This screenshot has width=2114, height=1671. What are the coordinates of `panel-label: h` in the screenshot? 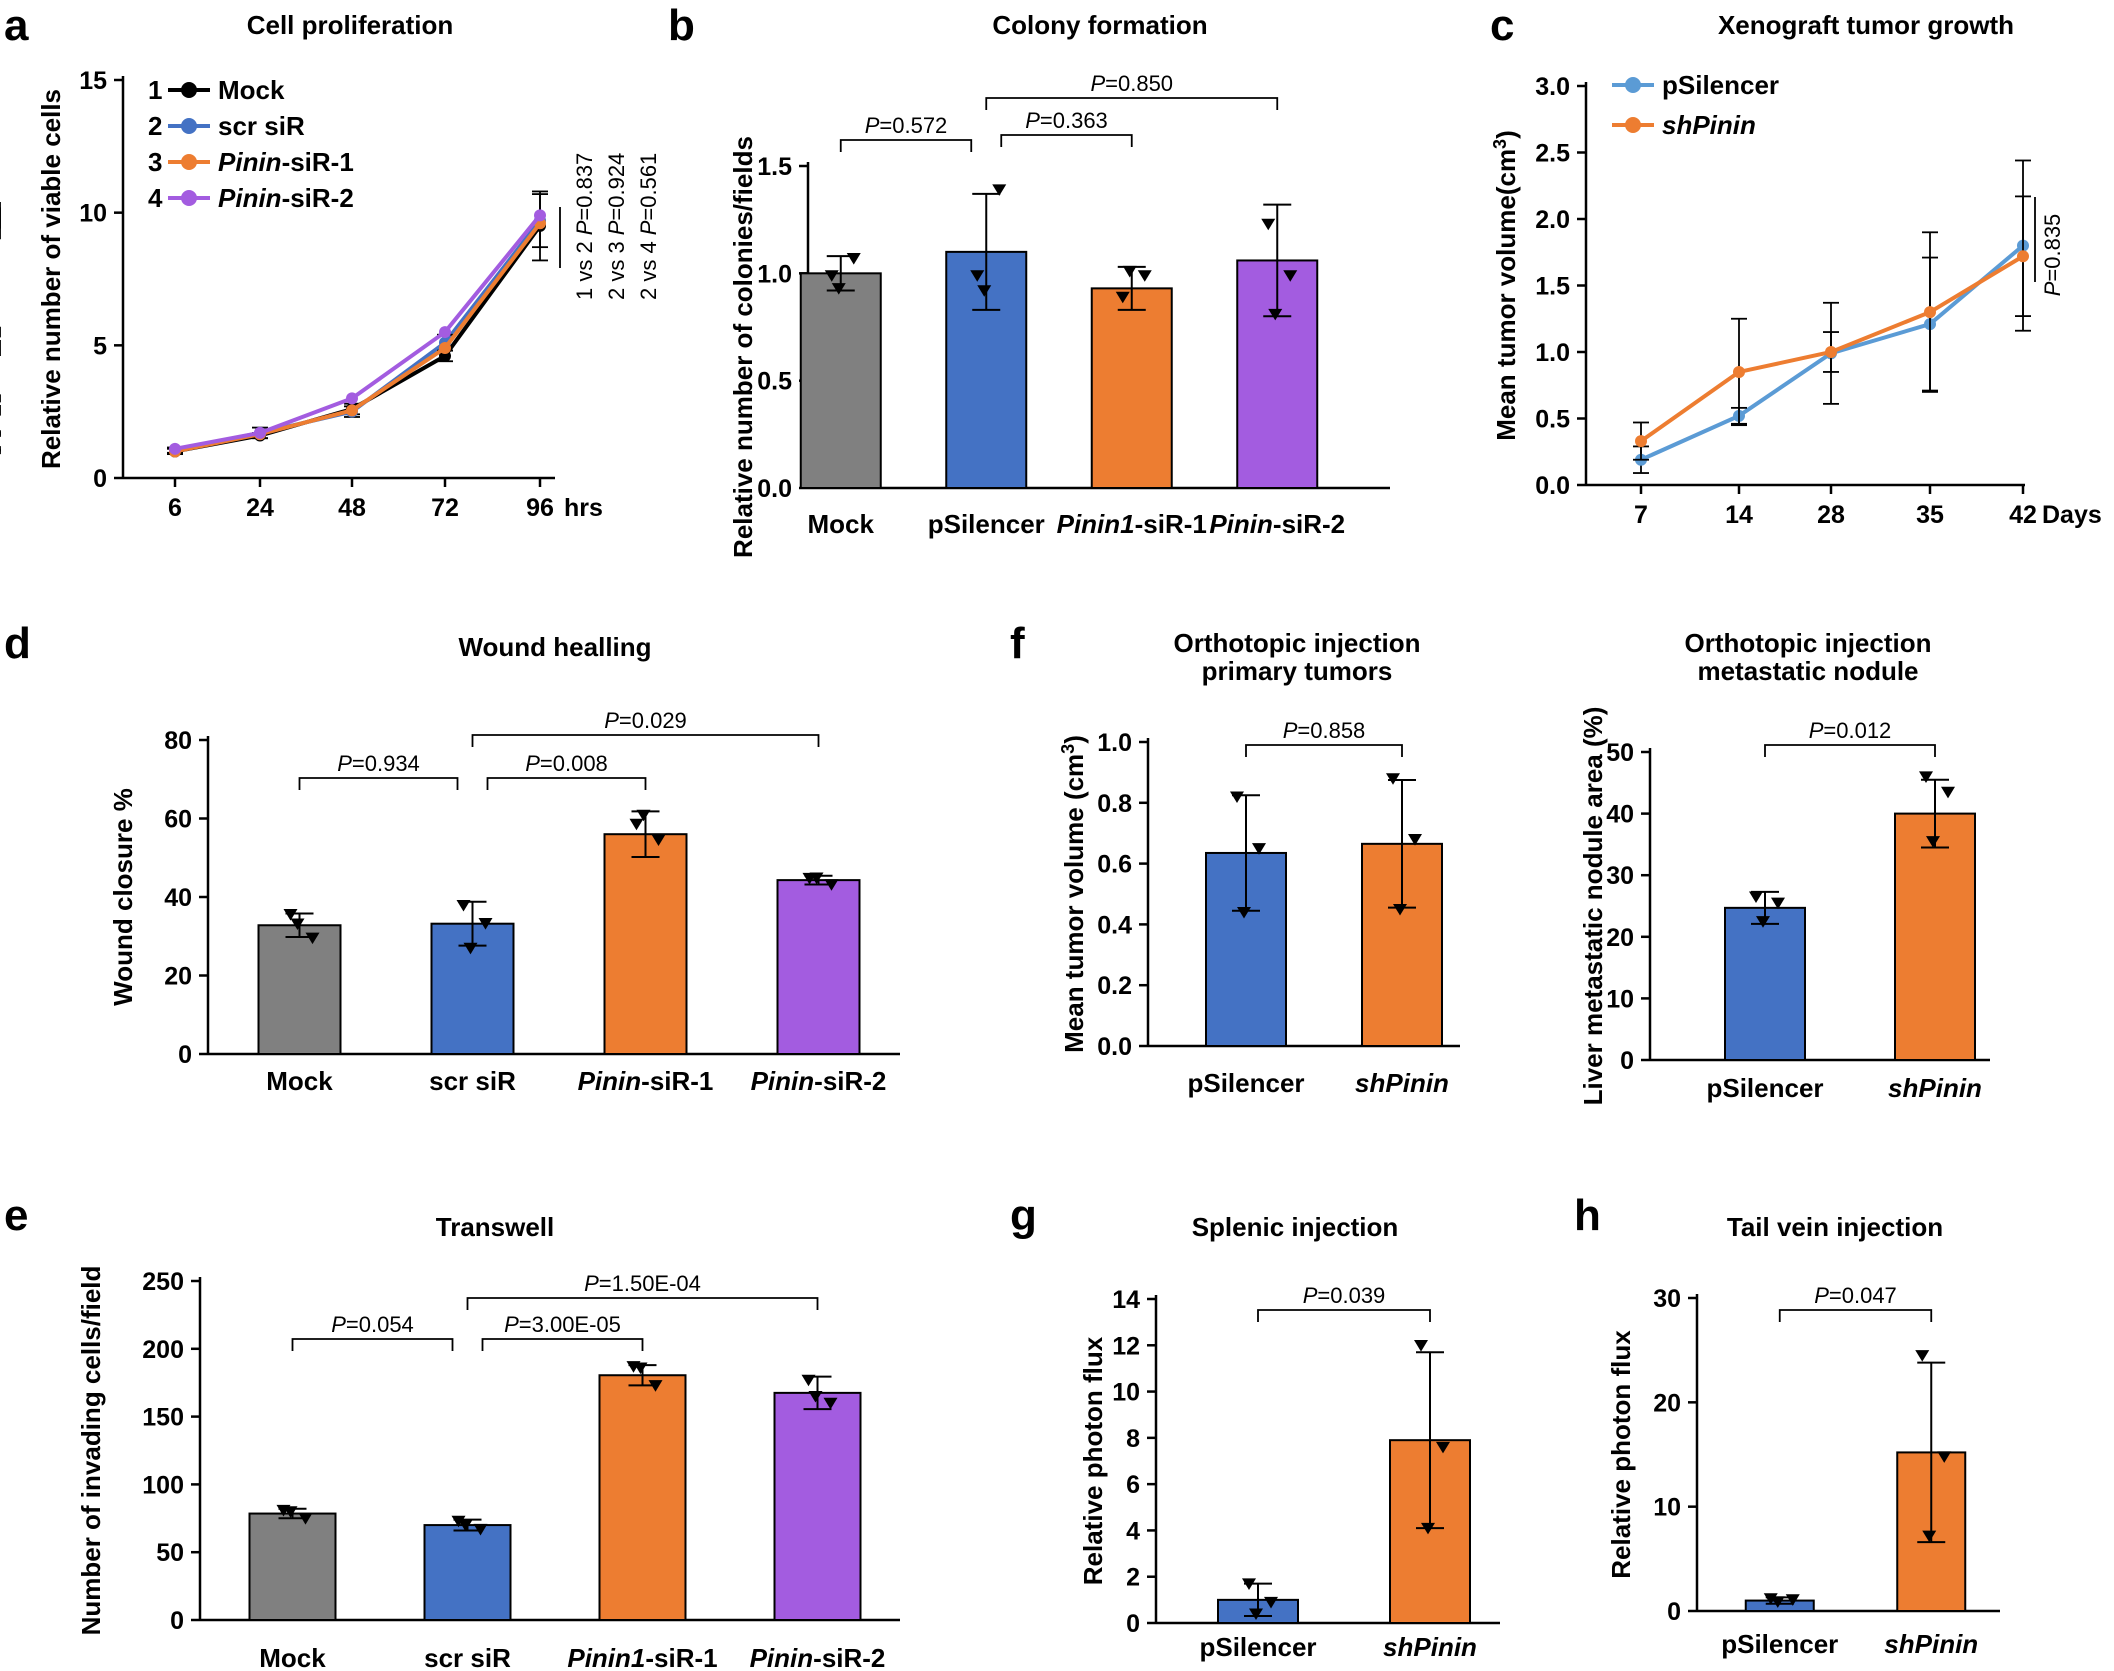 It's located at (1587, 1215).